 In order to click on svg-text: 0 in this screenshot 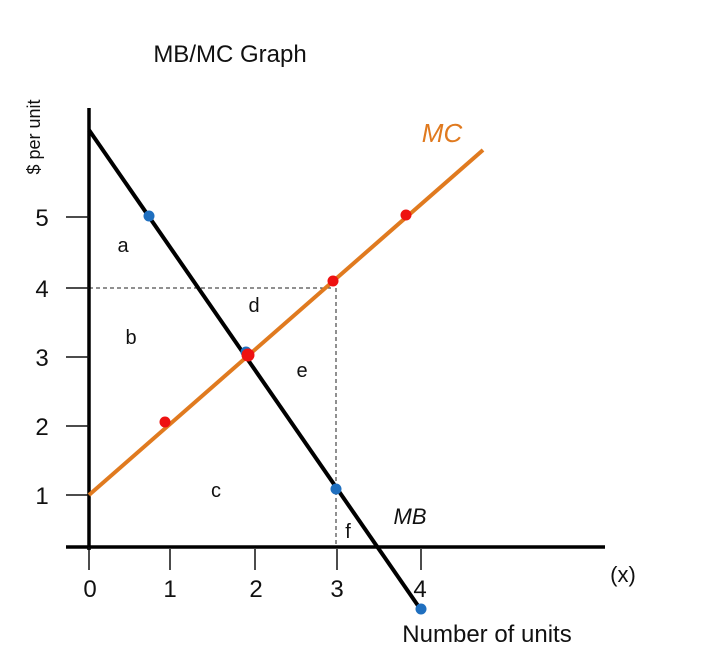, I will do `click(89, 589)`.